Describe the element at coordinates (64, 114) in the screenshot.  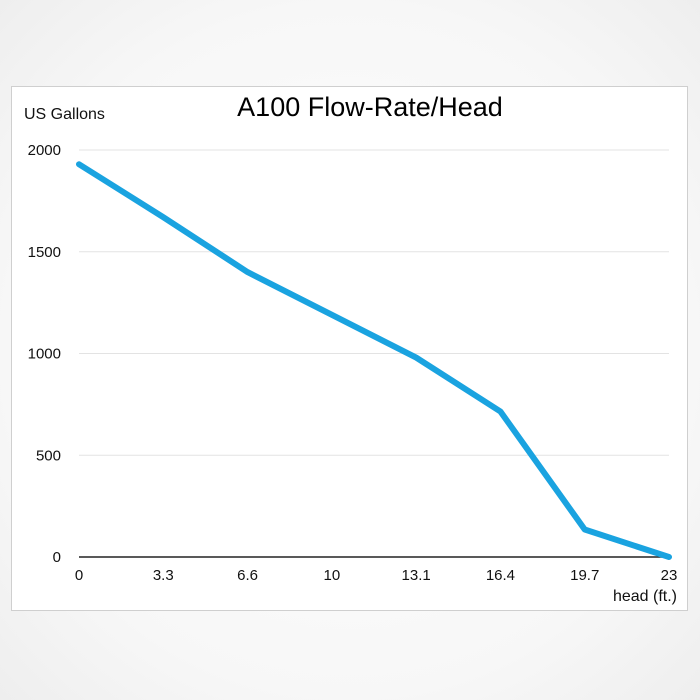
I see `y-axis-label: US Gallons` at that location.